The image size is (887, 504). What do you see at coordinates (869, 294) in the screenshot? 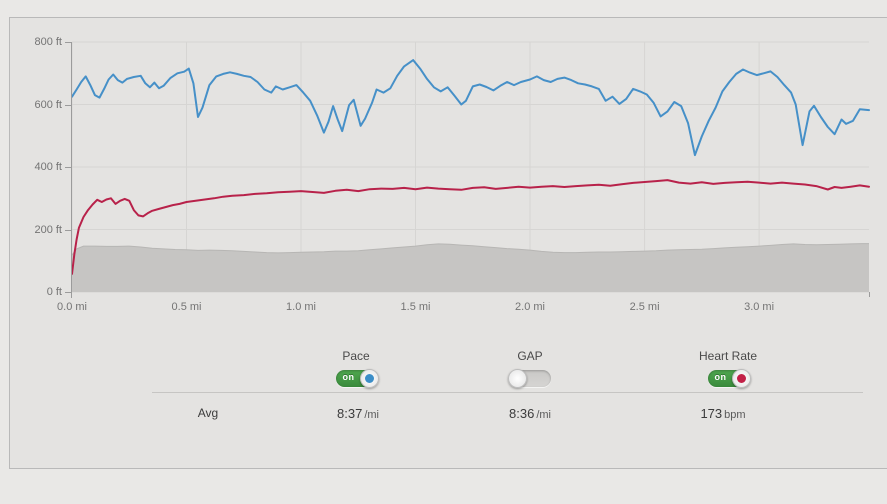
I see `x-axis-end-tick` at bounding box center [869, 294].